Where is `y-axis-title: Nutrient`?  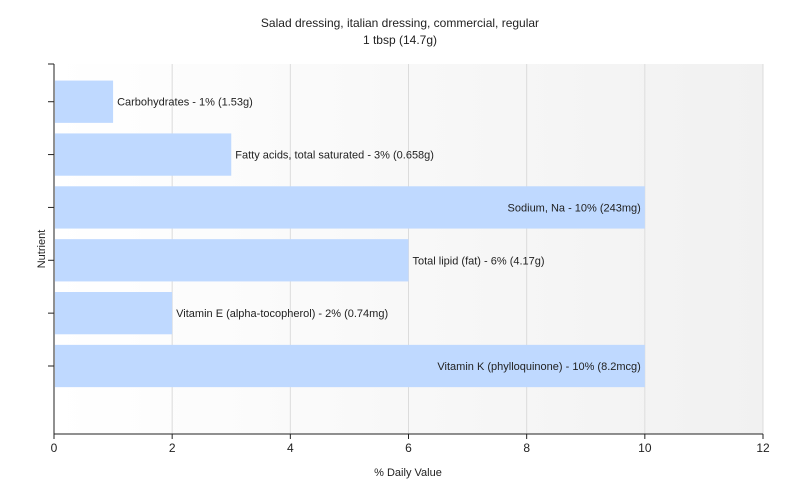 y-axis-title: Nutrient is located at coordinates (42, 249).